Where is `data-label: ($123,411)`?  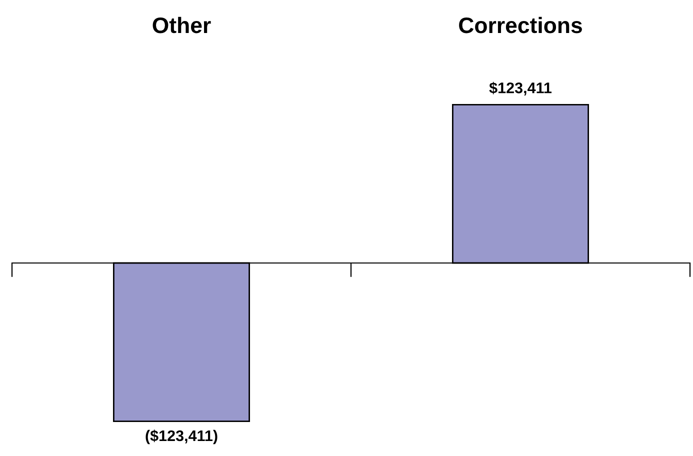 data-label: ($123,411) is located at coordinates (182, 437).